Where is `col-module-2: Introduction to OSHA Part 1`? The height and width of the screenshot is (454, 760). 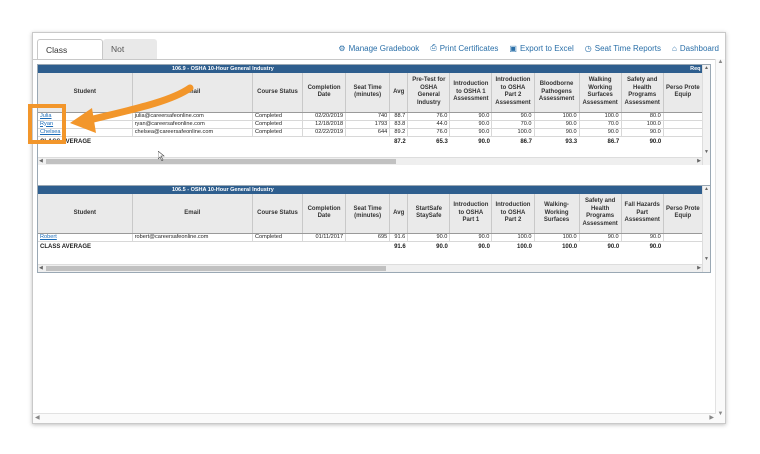 col-module-2: Introduction to OSHA Part 1 is located at coordinates (471, 214).